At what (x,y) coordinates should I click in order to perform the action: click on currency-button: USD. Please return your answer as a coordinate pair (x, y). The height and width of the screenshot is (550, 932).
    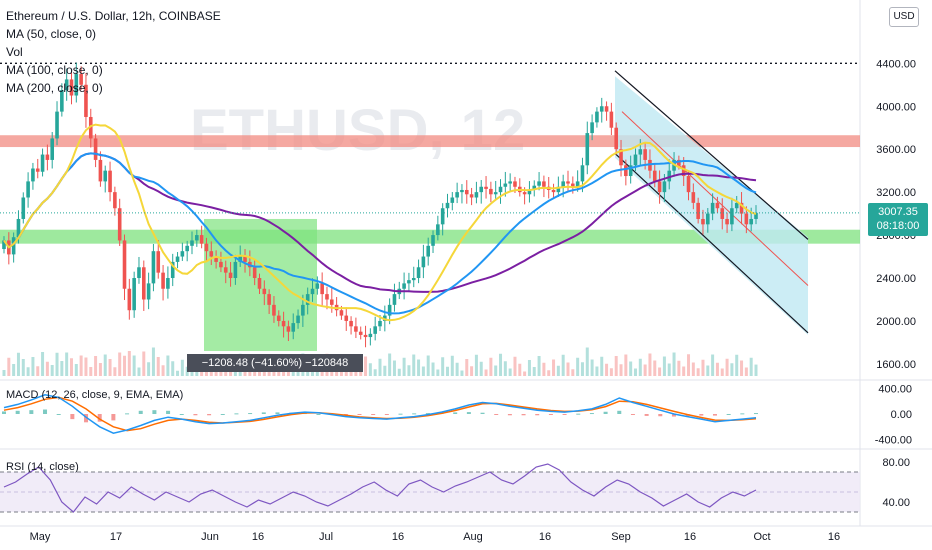
    Looking at the image, I should click on (904, 17).